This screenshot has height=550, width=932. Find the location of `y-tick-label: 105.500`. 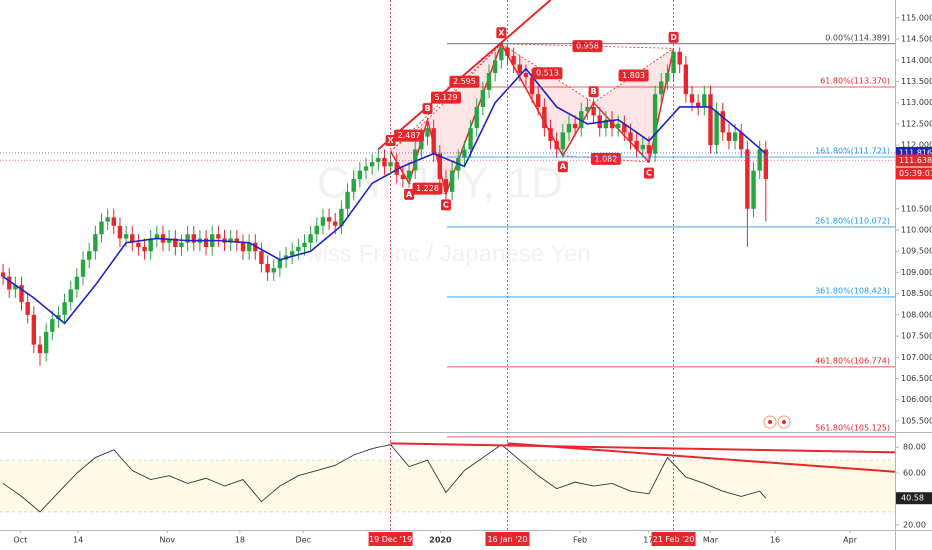

y-tick-label: 105.500 is located at coordinates (916, 420).